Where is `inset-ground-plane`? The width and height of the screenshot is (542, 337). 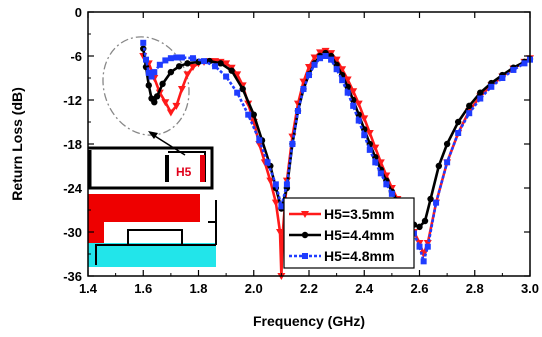
inset-ground-plane is located at coordinates (152, 255).